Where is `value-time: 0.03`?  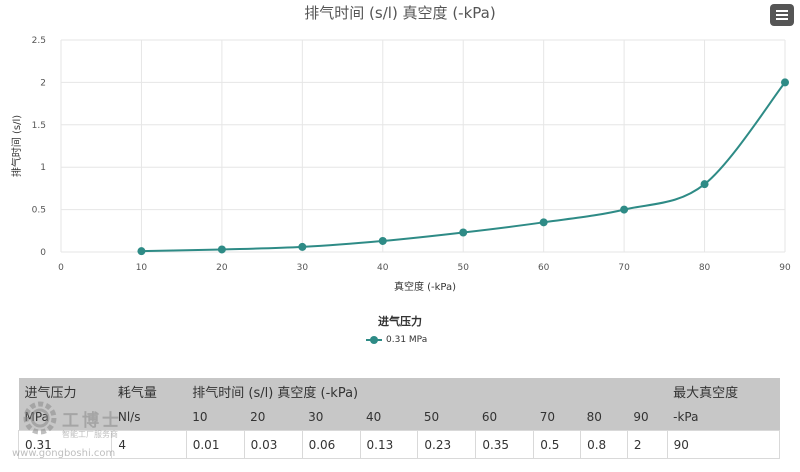 value-time: 0.03 is located at coordinates (273, 444).